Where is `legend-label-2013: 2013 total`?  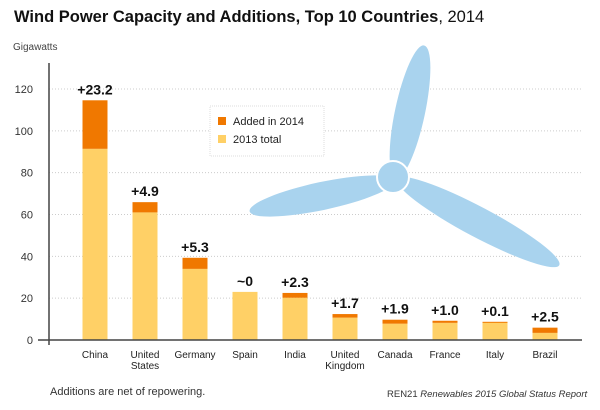
legend-label-2013: 2013 total is located at coordinates (257, 140).